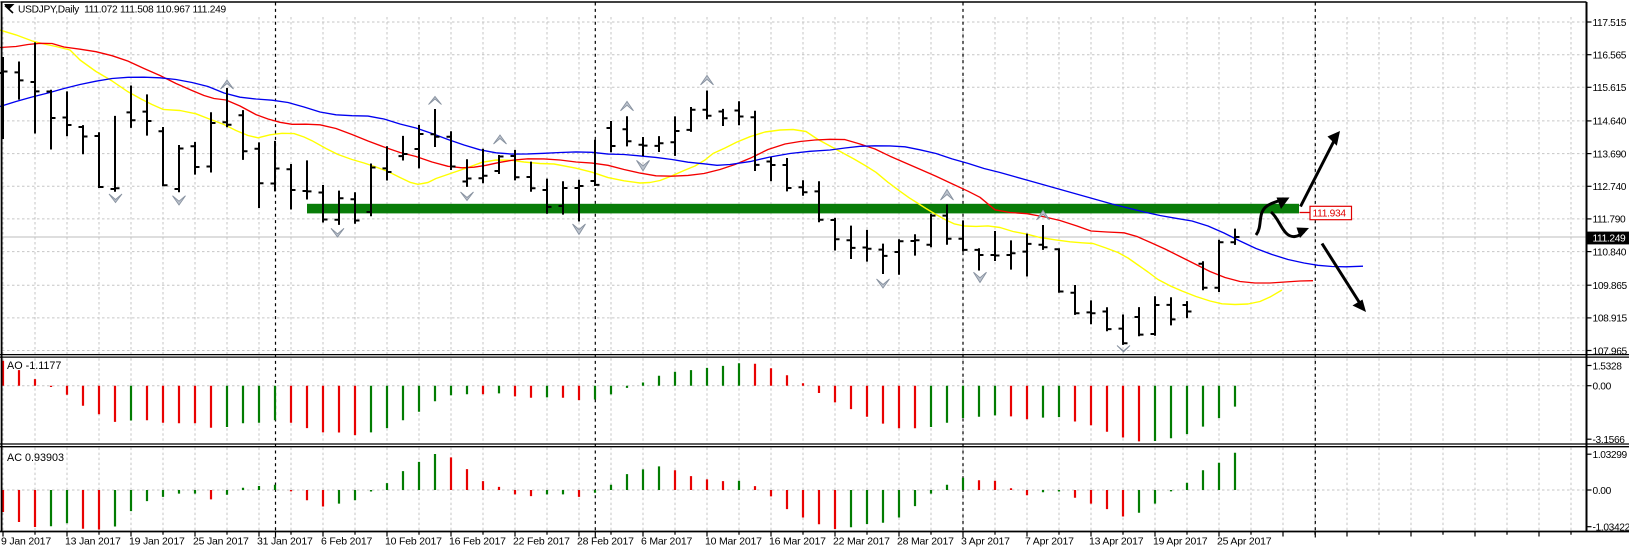  What do you see at coordinates (666, 542) in the screenshot?
I see `svg-text: 6 Mar 2017` at bounding box center [666, 542].